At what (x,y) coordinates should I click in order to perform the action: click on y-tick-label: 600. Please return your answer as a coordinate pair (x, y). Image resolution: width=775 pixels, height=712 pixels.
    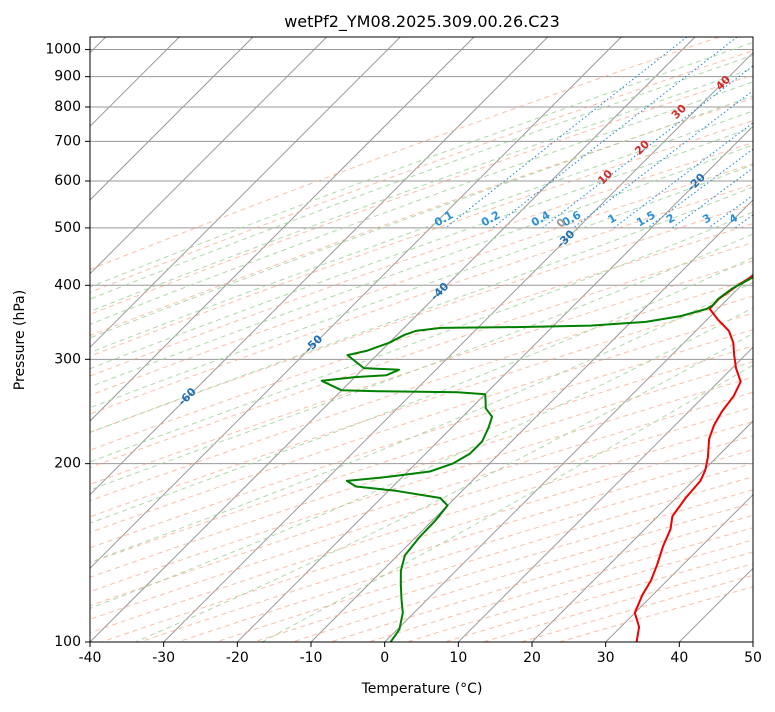
    Looking at the image, I should click on (67, 181).